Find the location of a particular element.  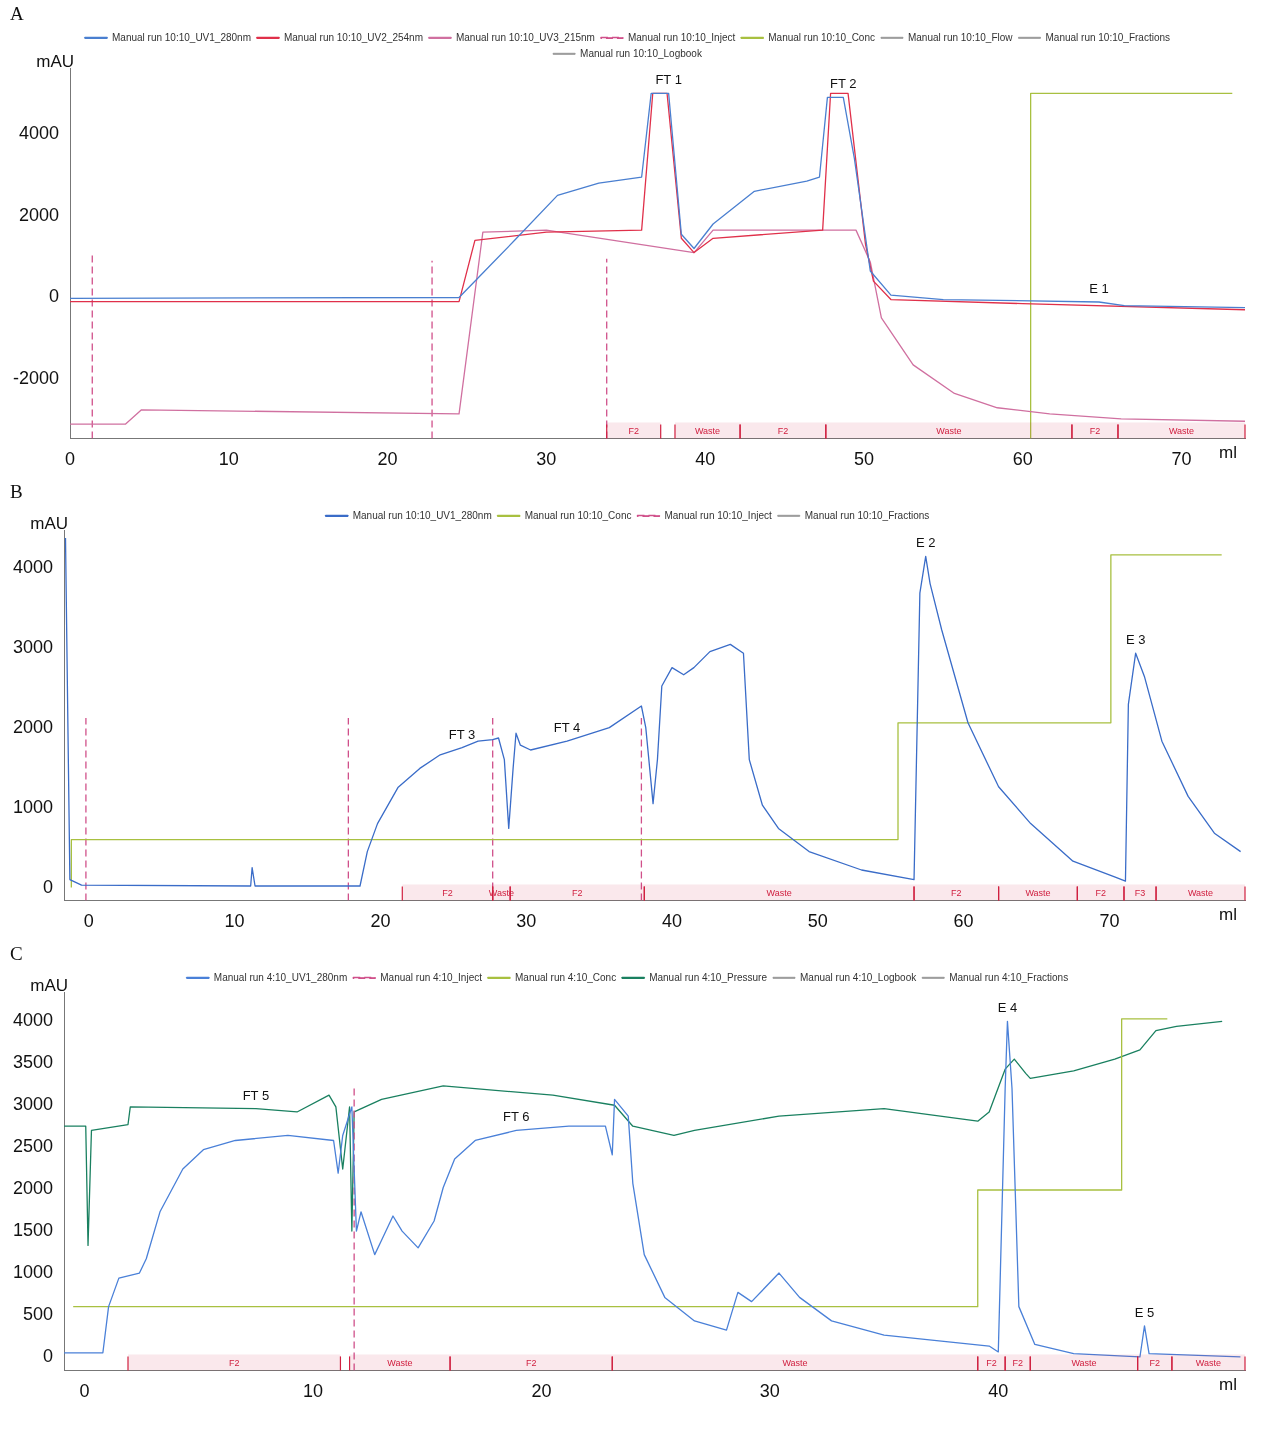

legend-label: Manual run 10:10_UV2_254nm is located at coordinates (353, 37).